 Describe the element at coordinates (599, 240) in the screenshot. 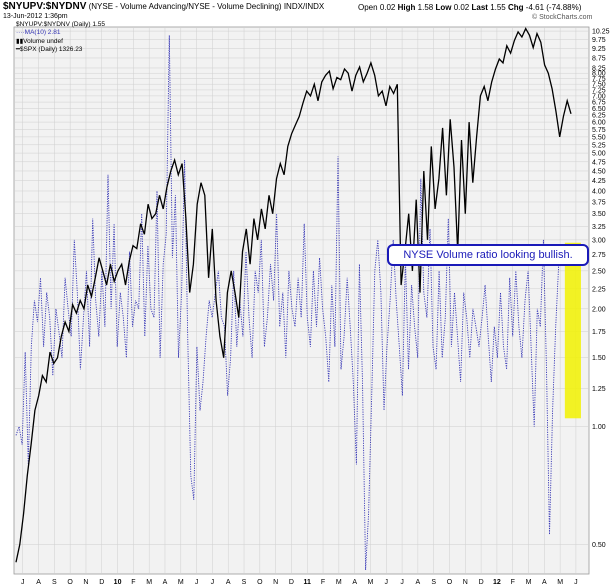

I see `y-tick-label: 3.00` at that location.